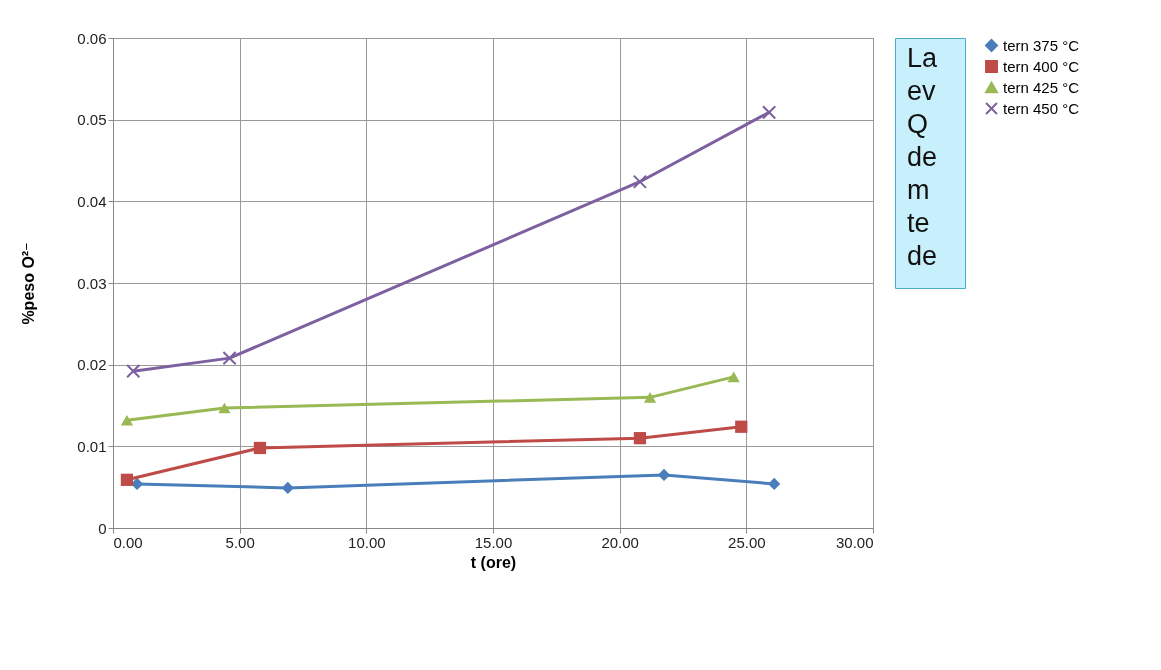  What do you see at coordinates (240, 542) in the screenshot?
I see `x-tick-label: 5.00` at bounding box center [240, 542].